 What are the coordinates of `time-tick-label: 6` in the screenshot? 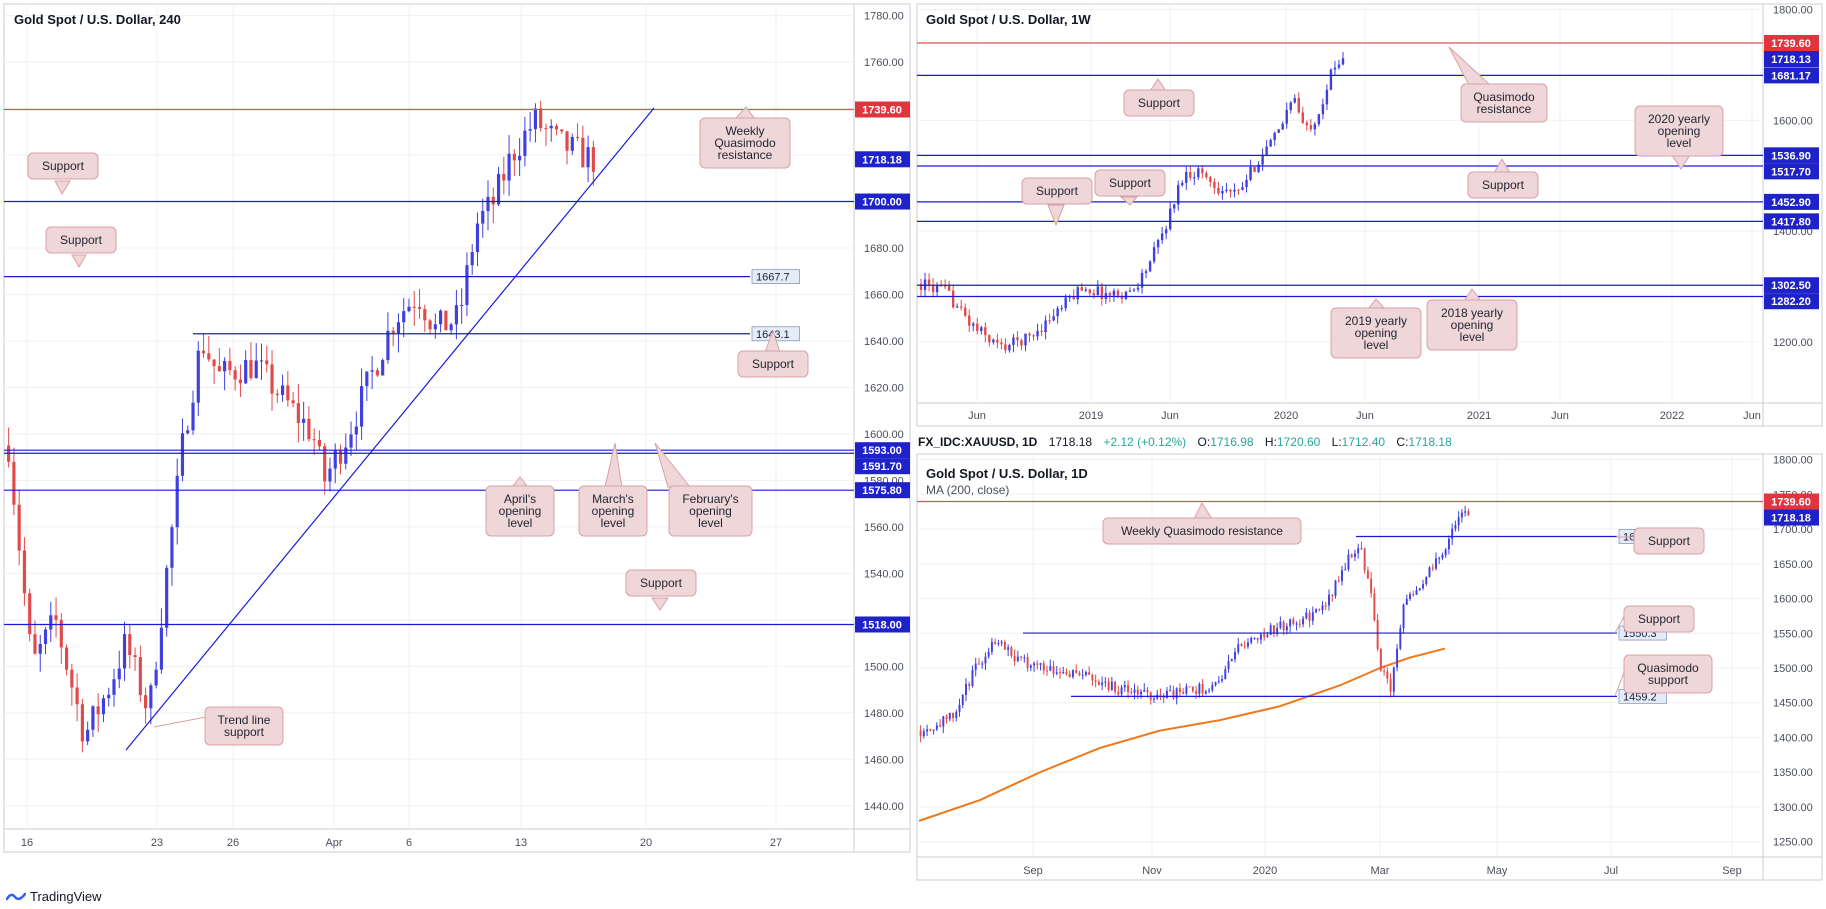 It's located at (409, 843).